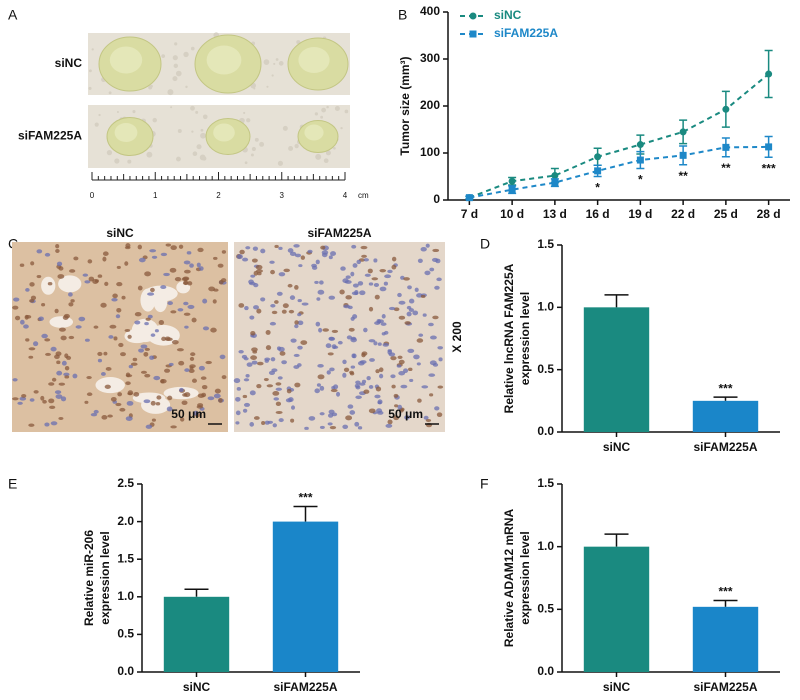 This screenshot has width=800, height=700. Describe the element at coordinates (616, 609) in the screenshot. I see `bar` at that location.